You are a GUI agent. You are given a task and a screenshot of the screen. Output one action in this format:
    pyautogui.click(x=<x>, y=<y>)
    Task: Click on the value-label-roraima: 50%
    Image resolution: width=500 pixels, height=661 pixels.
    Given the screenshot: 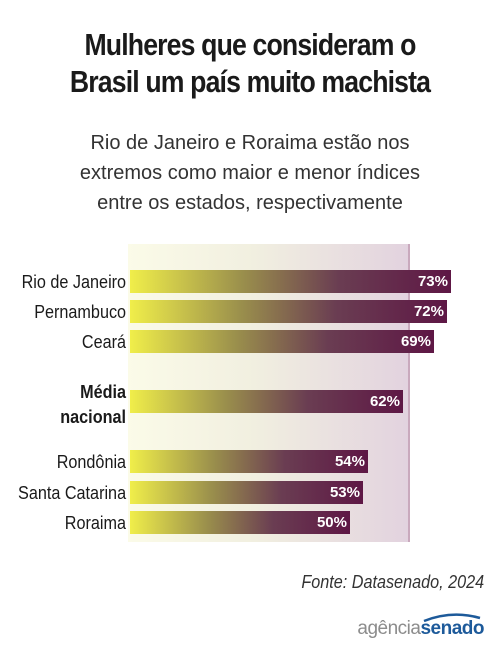 What is the action you would take?
    pyautogui.click(x=331, y=522)
    